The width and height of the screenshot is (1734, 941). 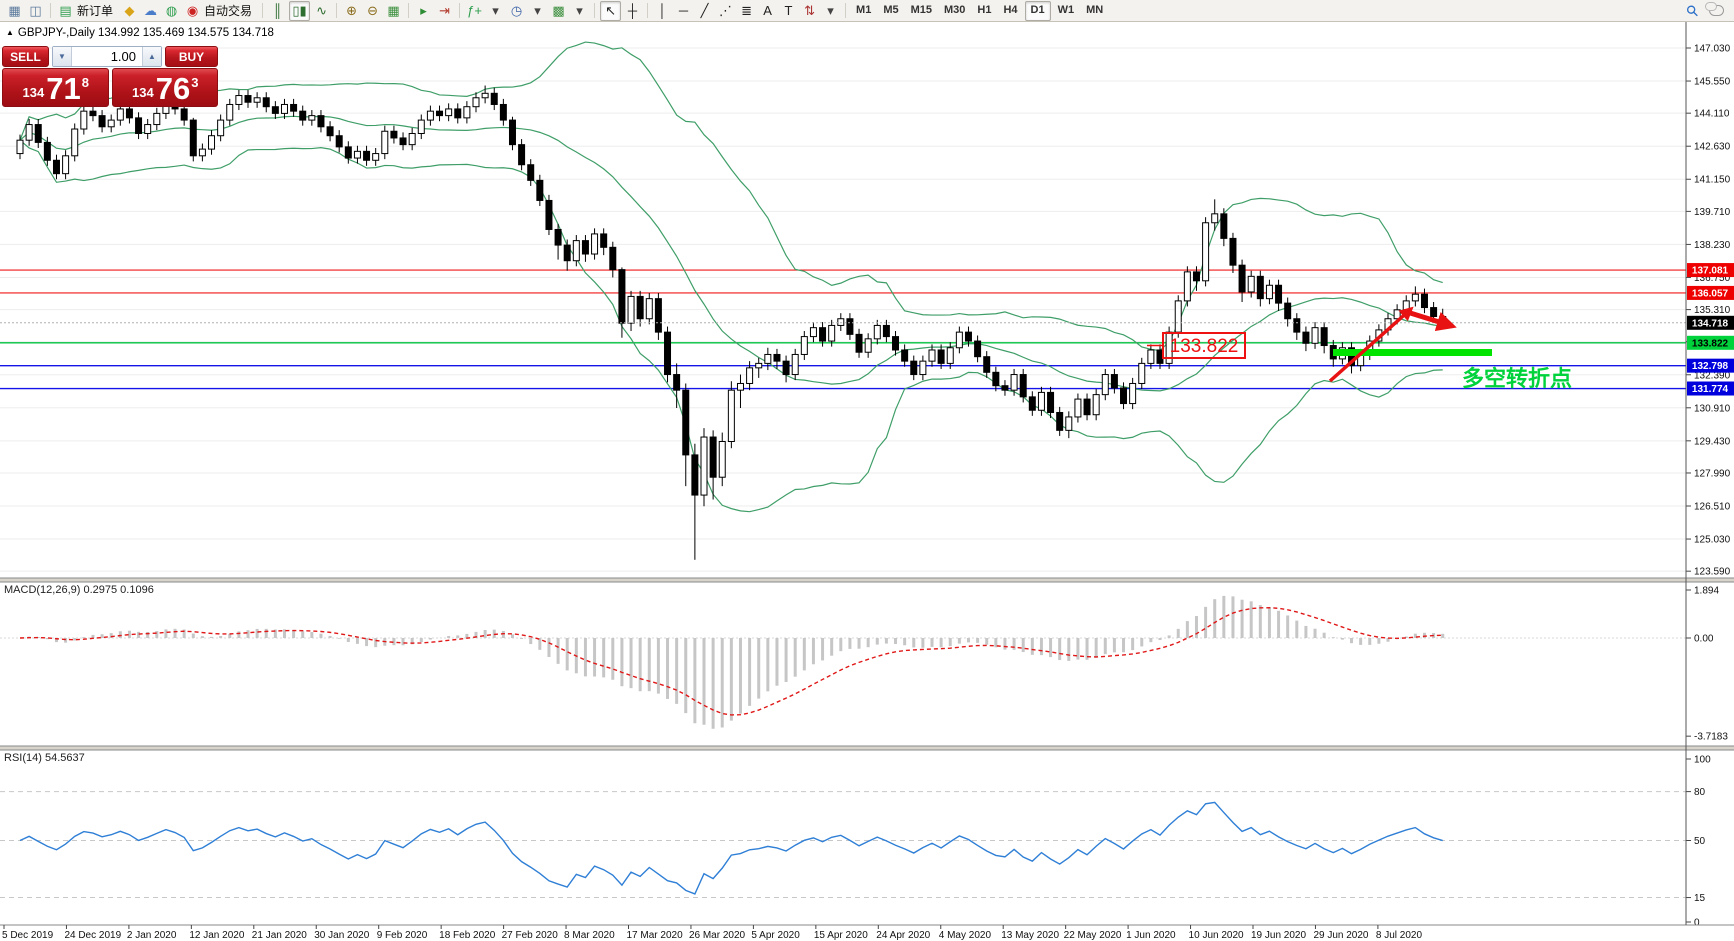 I want to click on svg-text: 137.081, so click(x=1710, y=271).